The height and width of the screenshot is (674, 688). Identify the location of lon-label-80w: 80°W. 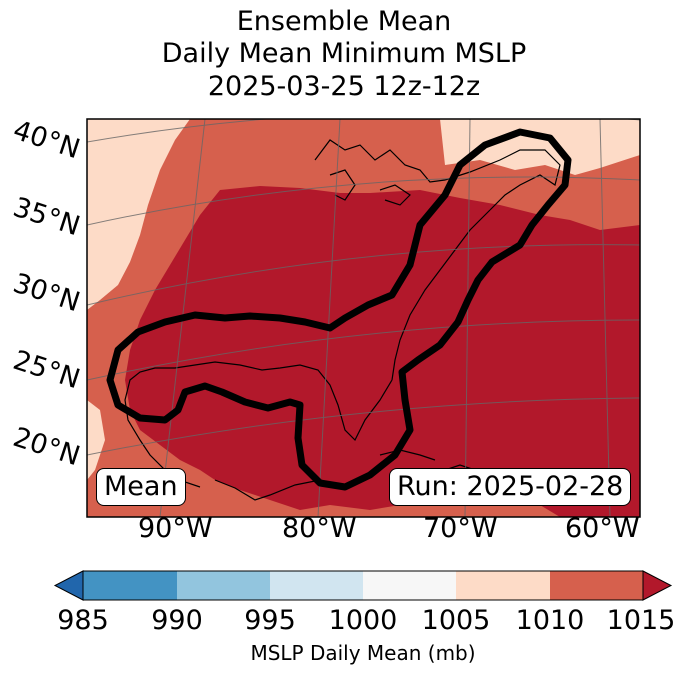
(319, 528).